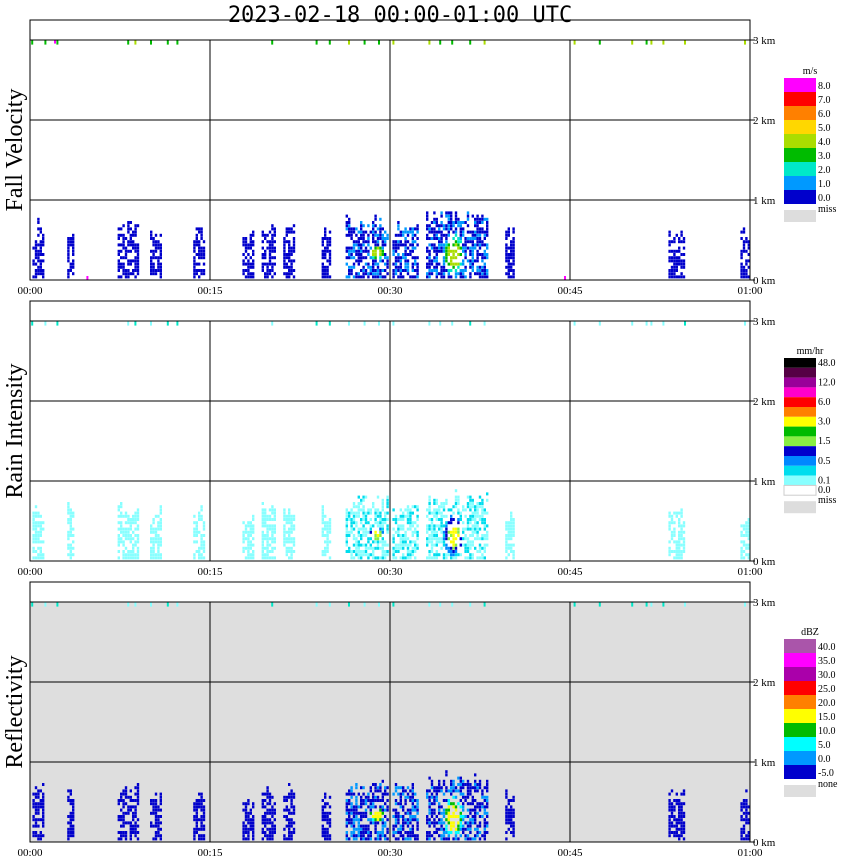  I want to click on time-tick-label: 00:45, so click(570, 572).